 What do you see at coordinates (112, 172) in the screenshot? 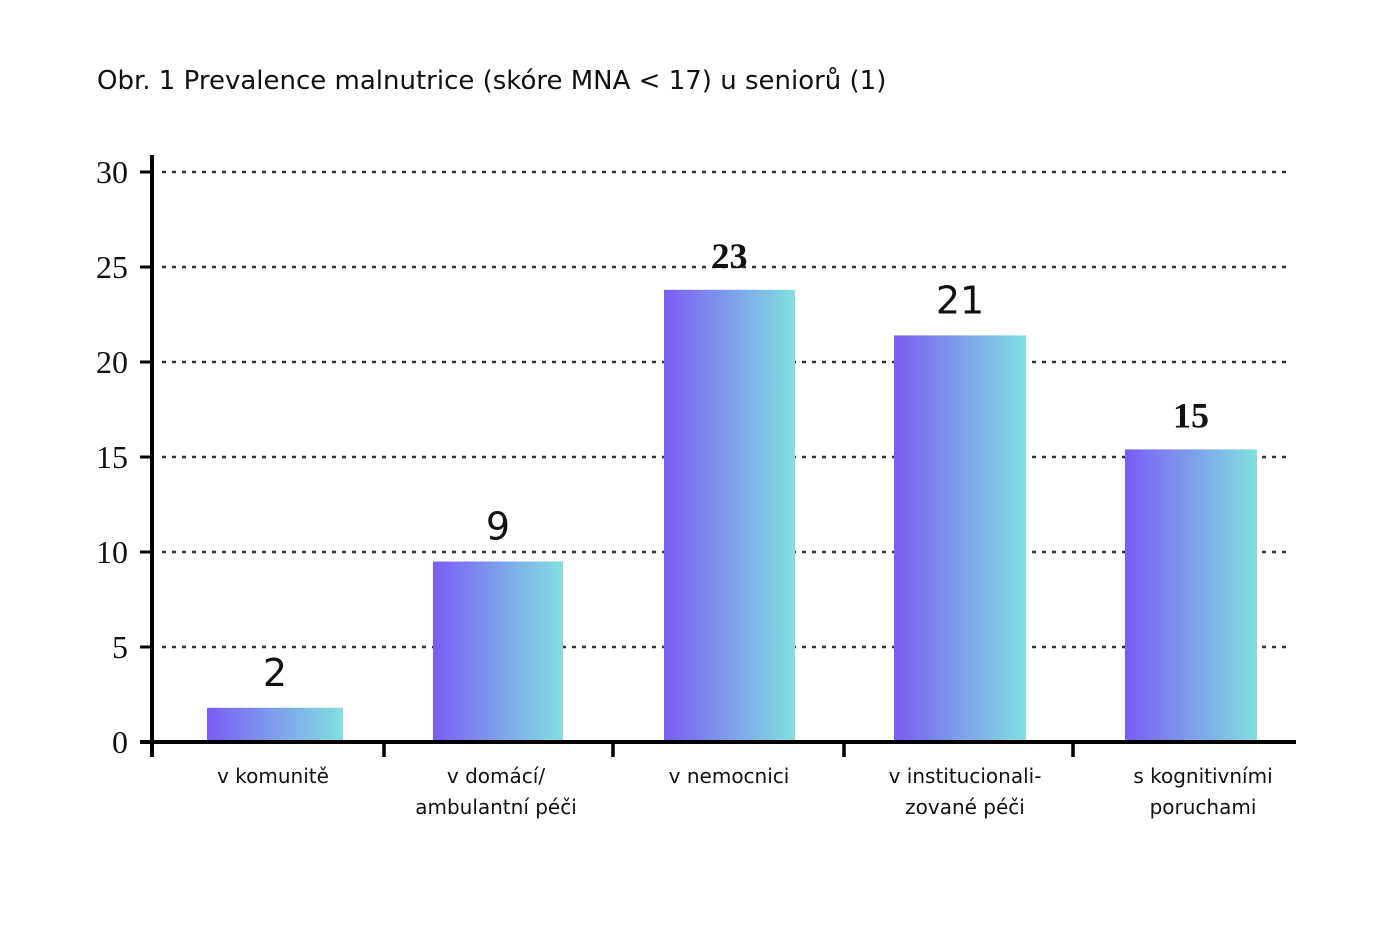
I see `y-tick-label: 30` at bounding box center [112, 172].